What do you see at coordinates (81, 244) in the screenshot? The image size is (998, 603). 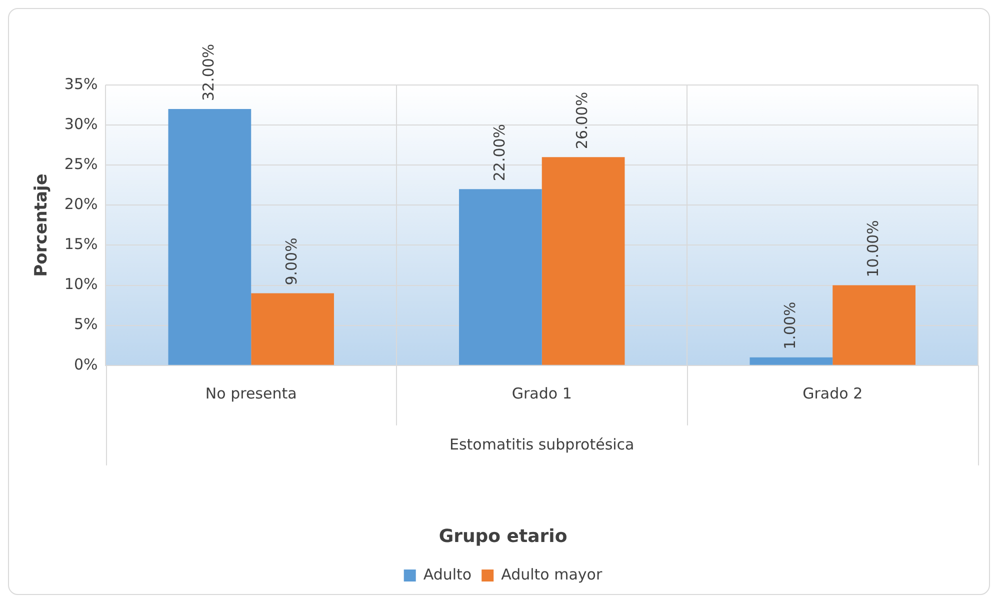 I see `y-tick-label: 15%` at bounding box center [81, 244].